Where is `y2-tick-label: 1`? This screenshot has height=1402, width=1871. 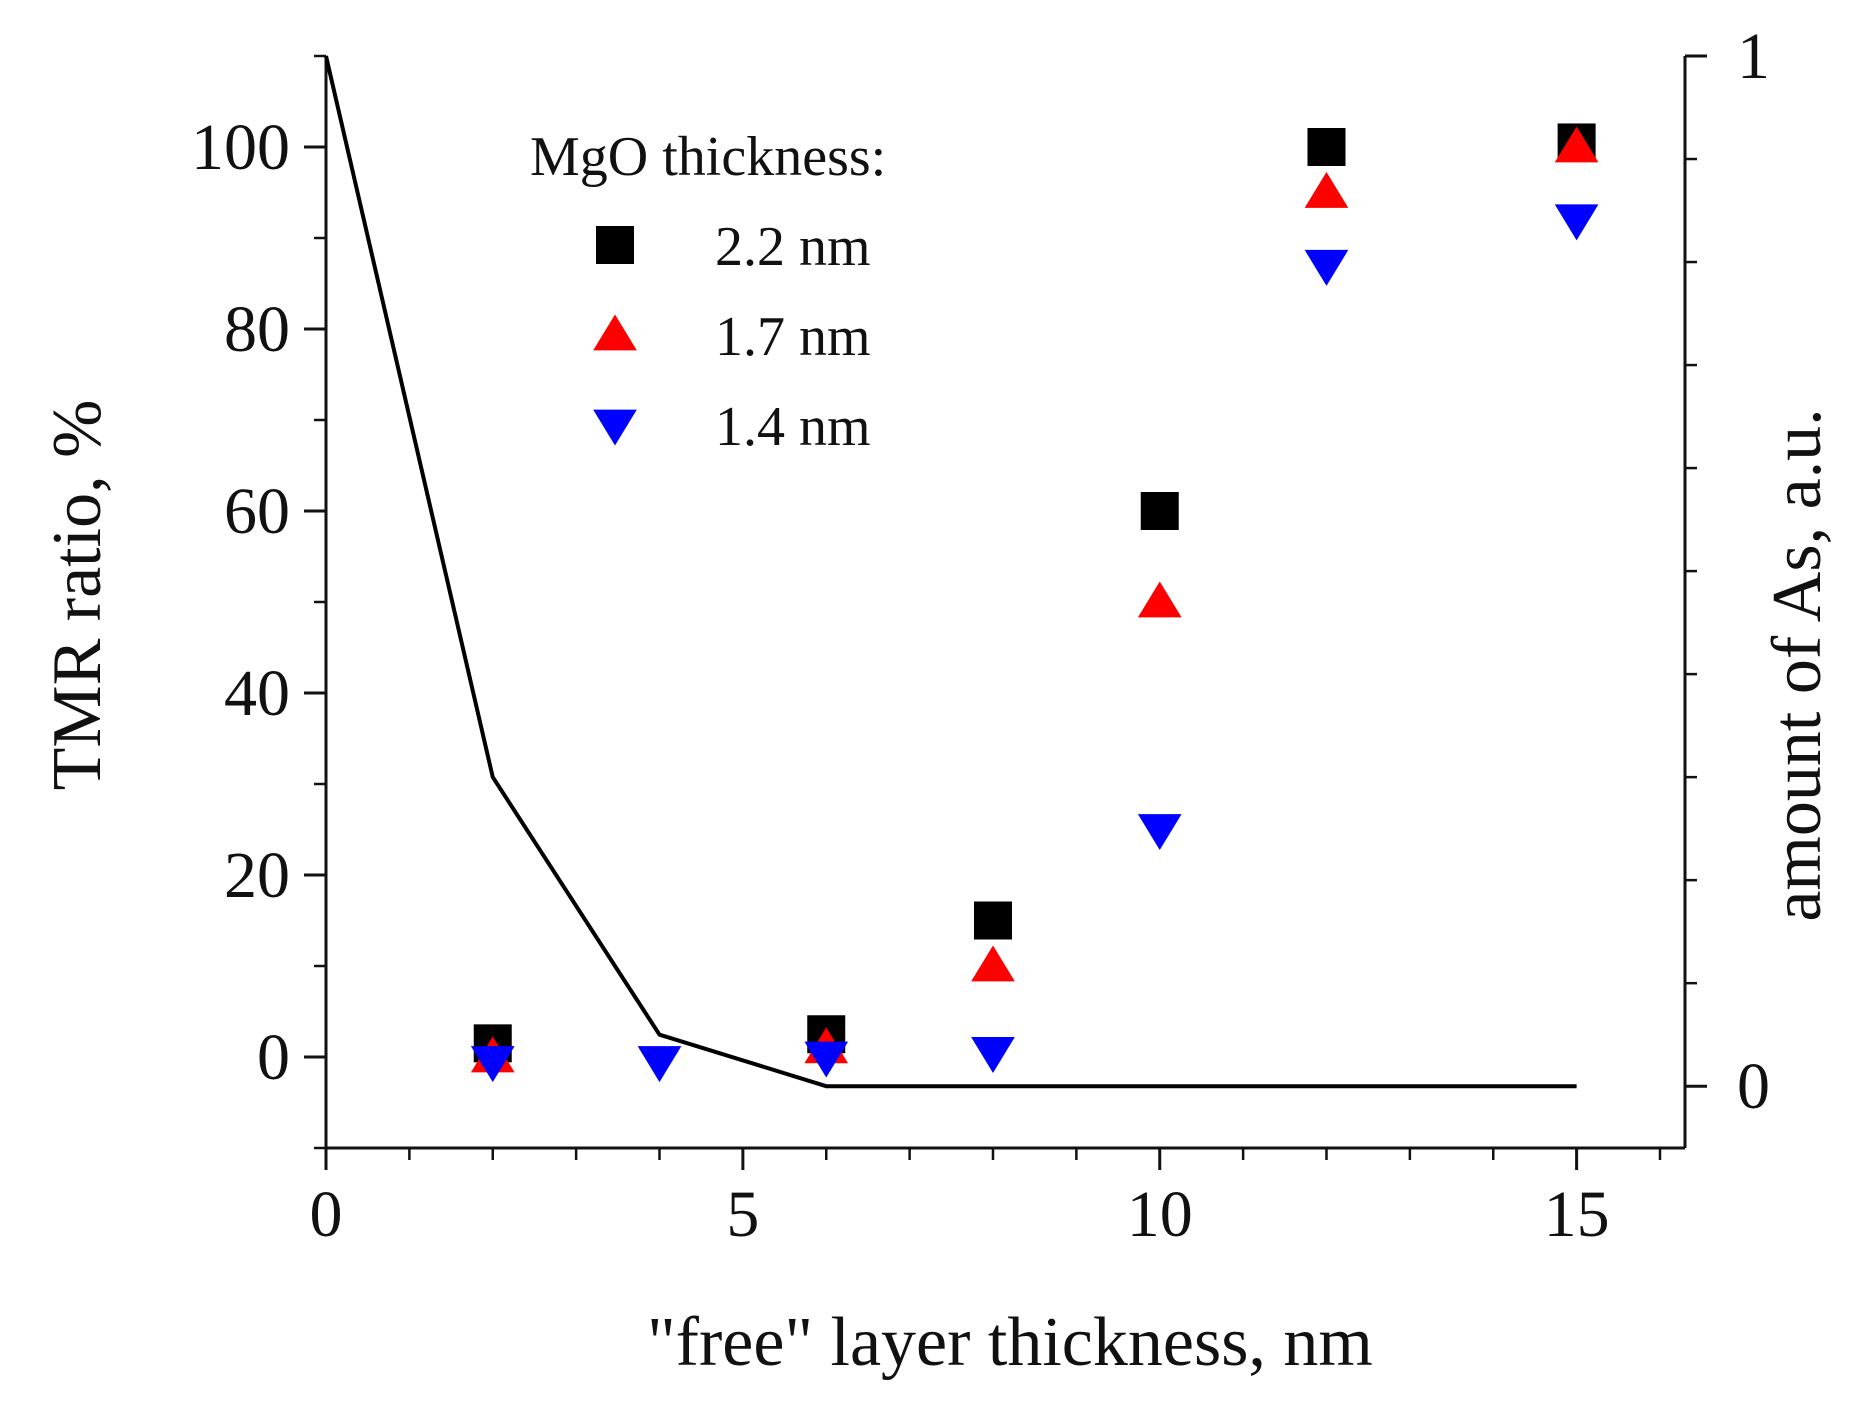
y2-tick-label: 1 is located at coordinates (1753, 56).